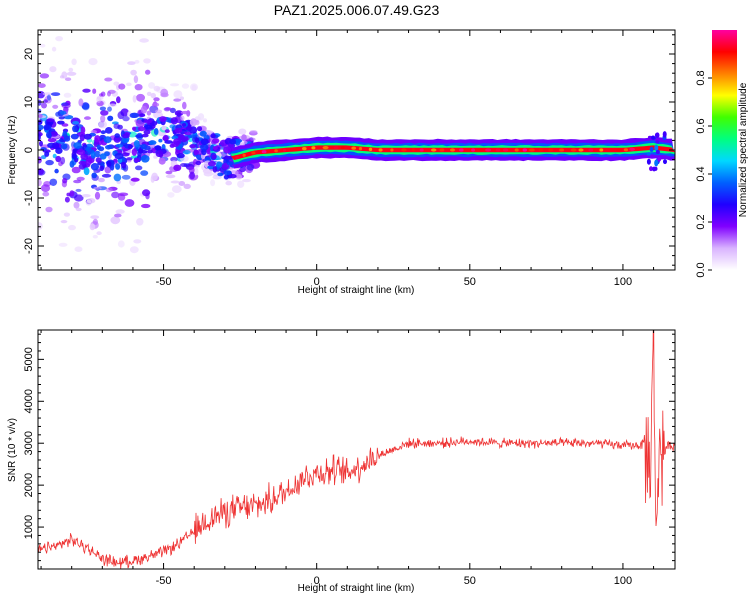 This screenshot has width=750, height=600. What do you see at coordinates (701, 77) in the screenshot?
I see `colorbar-tick-label: 0.8` at bounding box center [701, 77].